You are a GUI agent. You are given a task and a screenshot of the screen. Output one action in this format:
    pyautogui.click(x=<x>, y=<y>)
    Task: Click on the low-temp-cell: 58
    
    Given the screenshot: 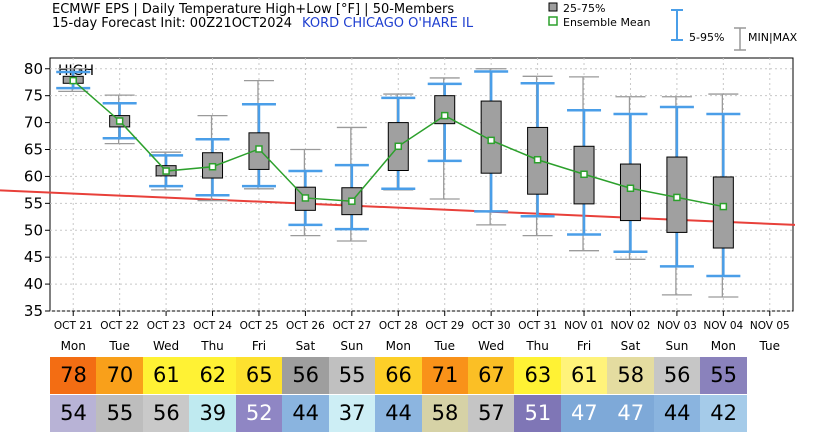 What is the action you would take?
    pyautogui.click(x=445, y=413)
    